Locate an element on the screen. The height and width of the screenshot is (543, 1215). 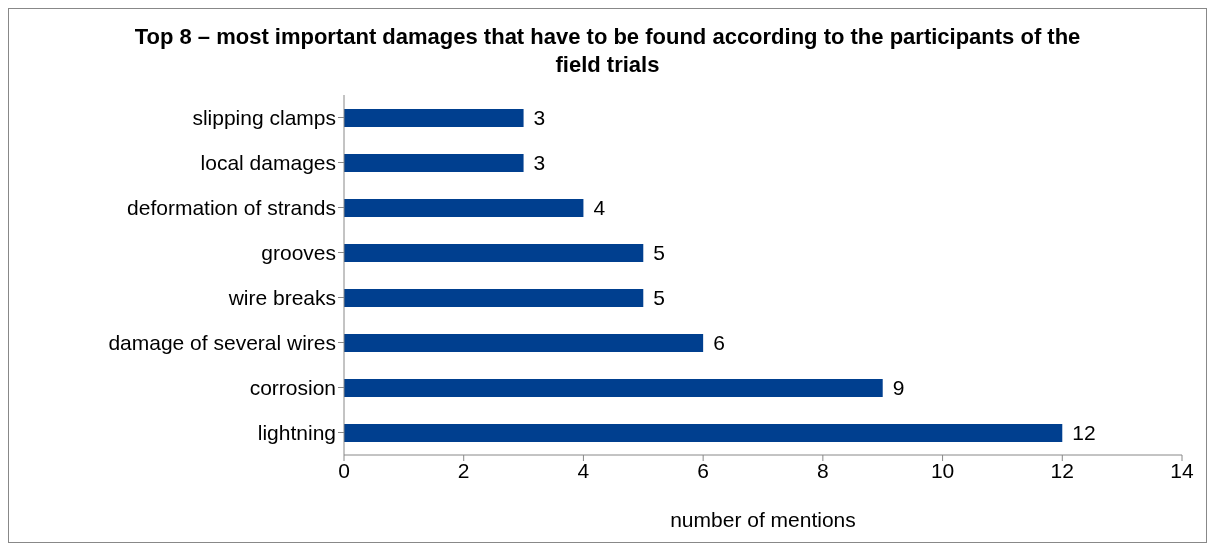
data-label: 12 is located at coordinates (1084, 433).